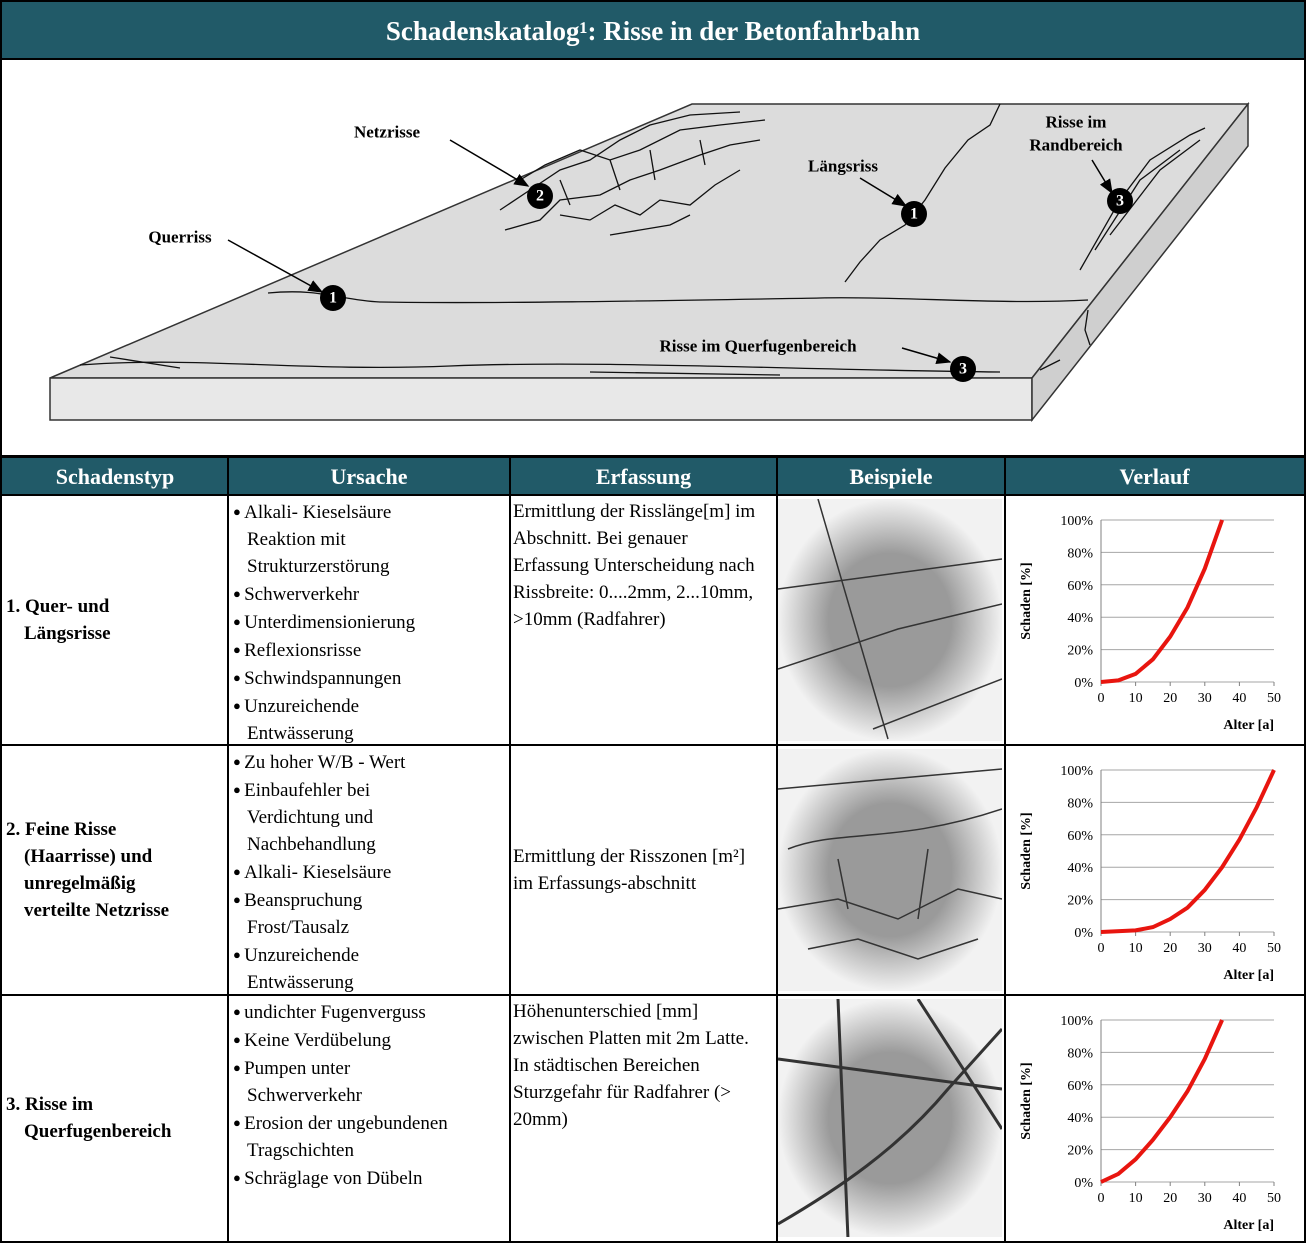 The height and width of the screenshot is (1243, 1306). Describe the element at coordinates (333, 298) in the screenshot. I see `marker-number: 1` at that location.